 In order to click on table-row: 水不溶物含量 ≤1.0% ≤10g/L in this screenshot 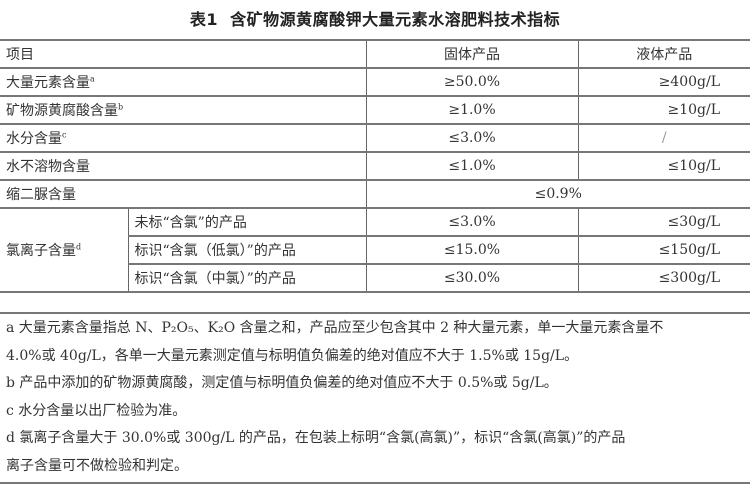, I will do `click(375, 166)`.